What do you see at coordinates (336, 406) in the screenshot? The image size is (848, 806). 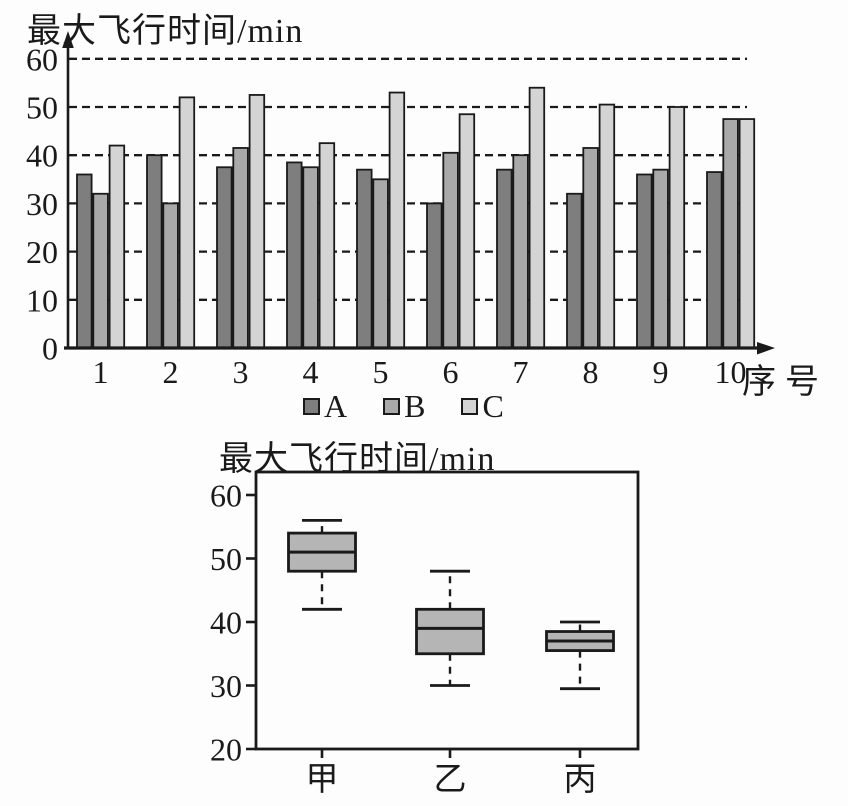 I see `legend-label-a: A` at bounding box center [336, 406].